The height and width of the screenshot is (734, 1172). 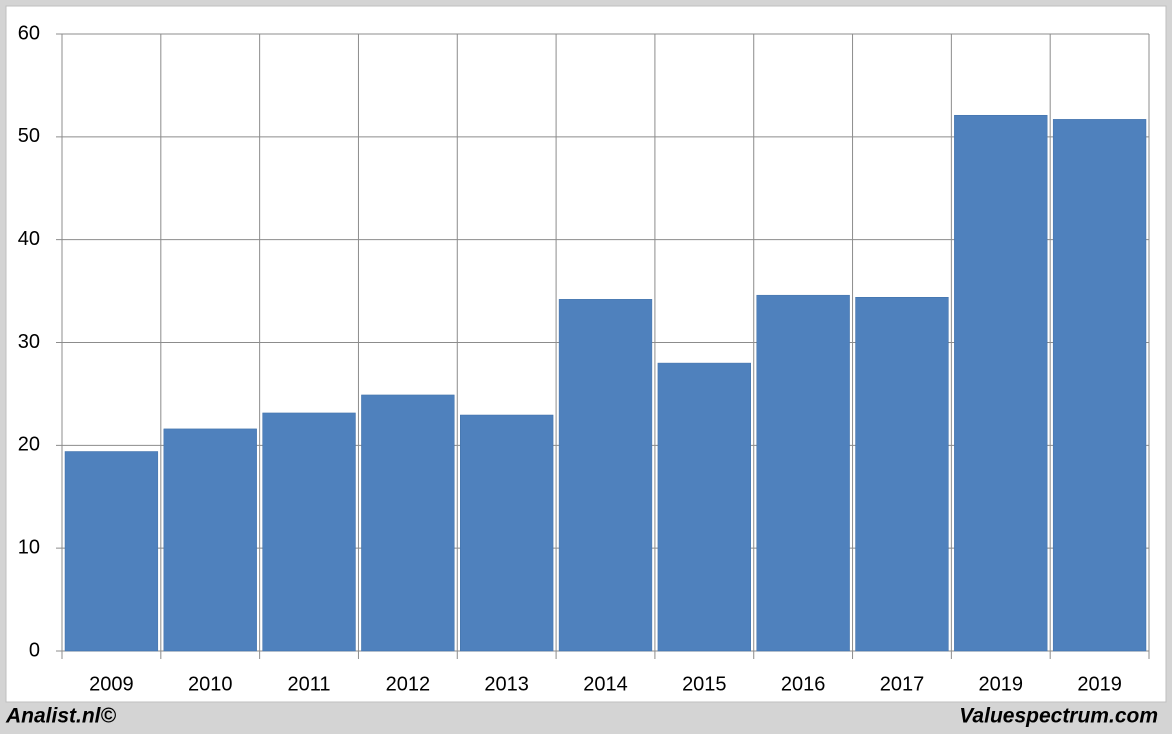 I want to click on y-tick-label: 40, so click(x=29, y=239).